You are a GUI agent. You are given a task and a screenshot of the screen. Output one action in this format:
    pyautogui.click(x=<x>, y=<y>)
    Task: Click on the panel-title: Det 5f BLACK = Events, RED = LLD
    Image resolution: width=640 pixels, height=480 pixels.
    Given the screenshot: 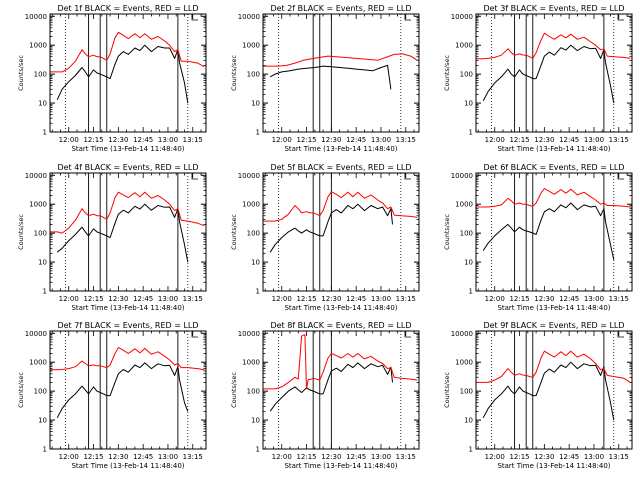 What is the action you would take?
    pyautogui.click(x=340, y=167)
    